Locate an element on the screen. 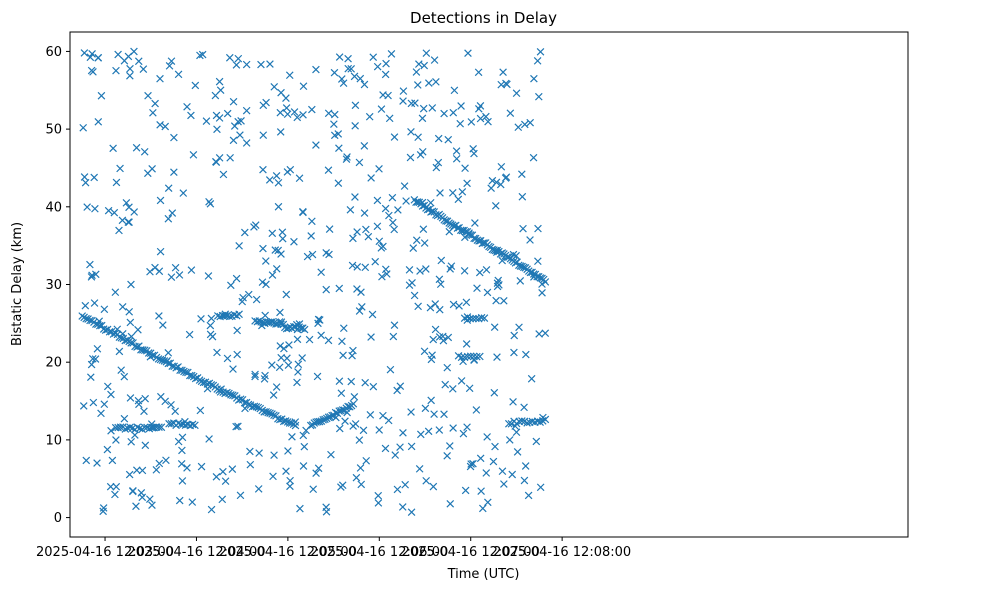 The height and width of the screenshot is (590, 989). chart-title: Detections in Delay is located at coordinates (483, 18).